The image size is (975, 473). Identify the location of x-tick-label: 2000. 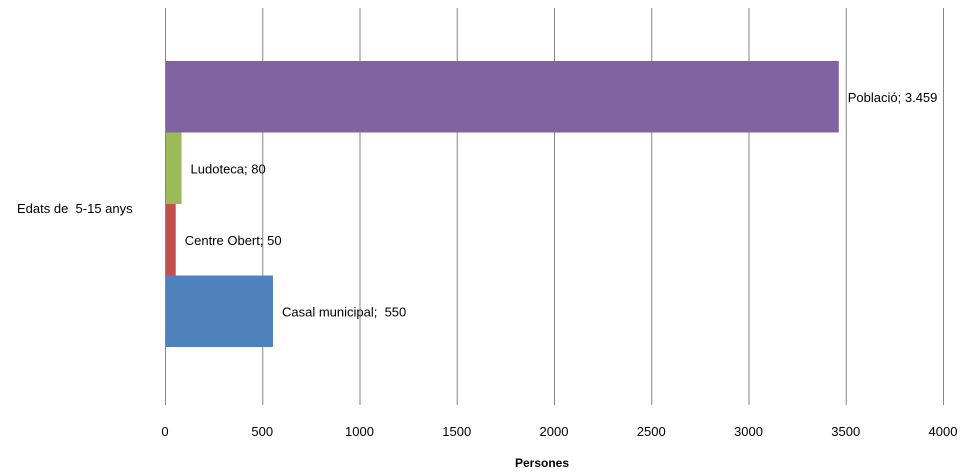
(554, 431).